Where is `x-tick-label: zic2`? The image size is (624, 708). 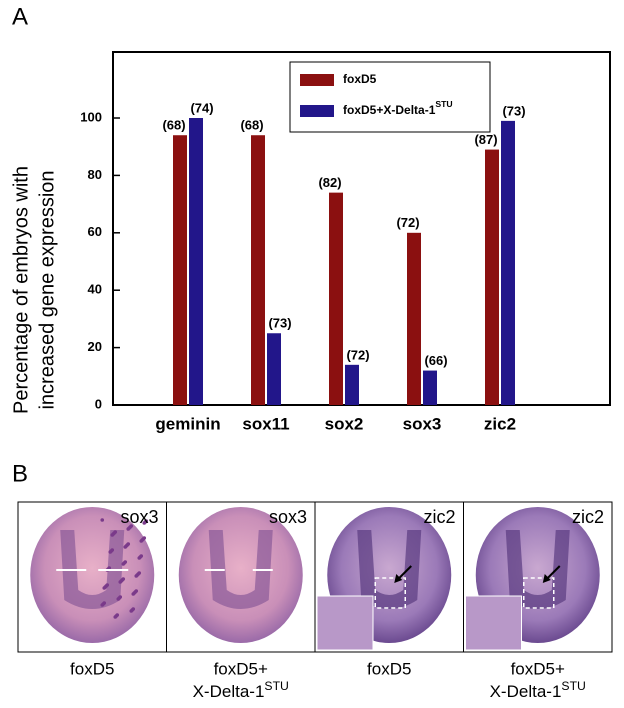
x-tick-label: zic2 is located at coordinates (500, 423).